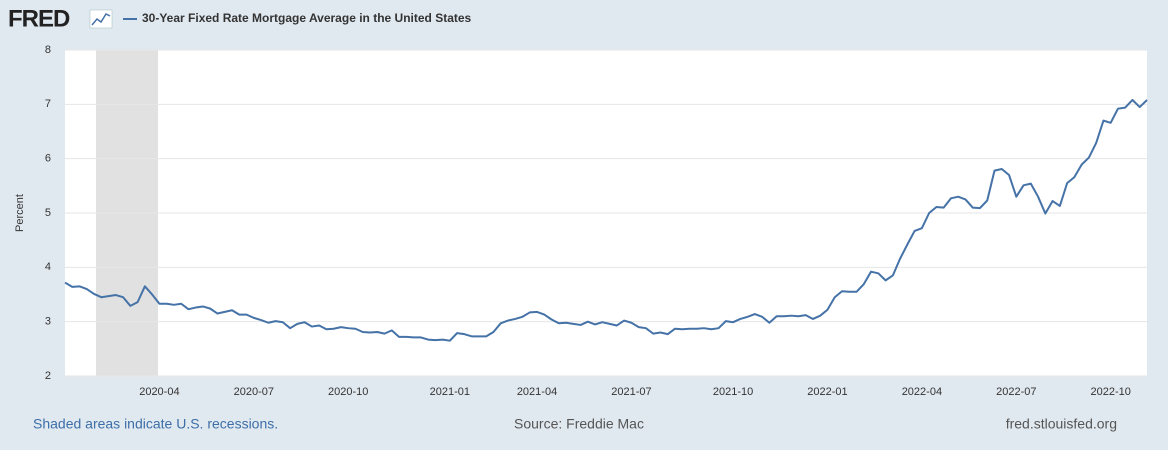 The image size is (1168, 450). I want to click on logo-icon, so click(101, 19).